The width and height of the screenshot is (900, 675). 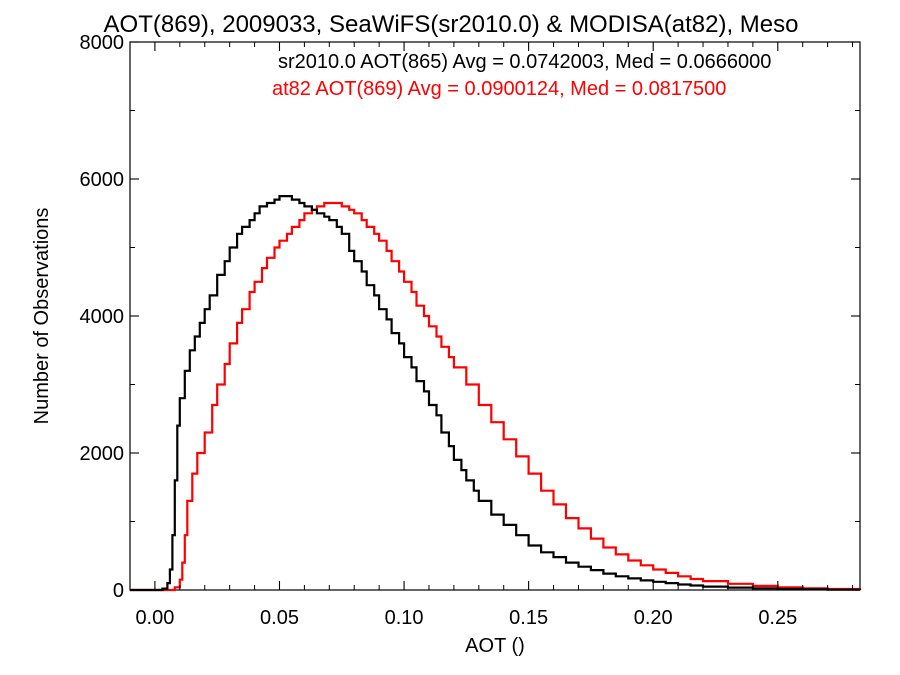 What do you see at coordinates (653, 618) in the screenshot?
I see `x-tick-label: 0.20` at bounding box center [653, 618].